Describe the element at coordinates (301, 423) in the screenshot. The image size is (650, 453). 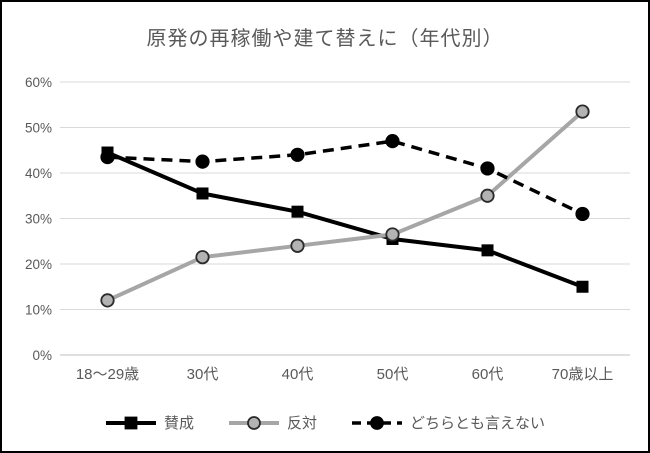
I see `legend-label: 反対` at that location.